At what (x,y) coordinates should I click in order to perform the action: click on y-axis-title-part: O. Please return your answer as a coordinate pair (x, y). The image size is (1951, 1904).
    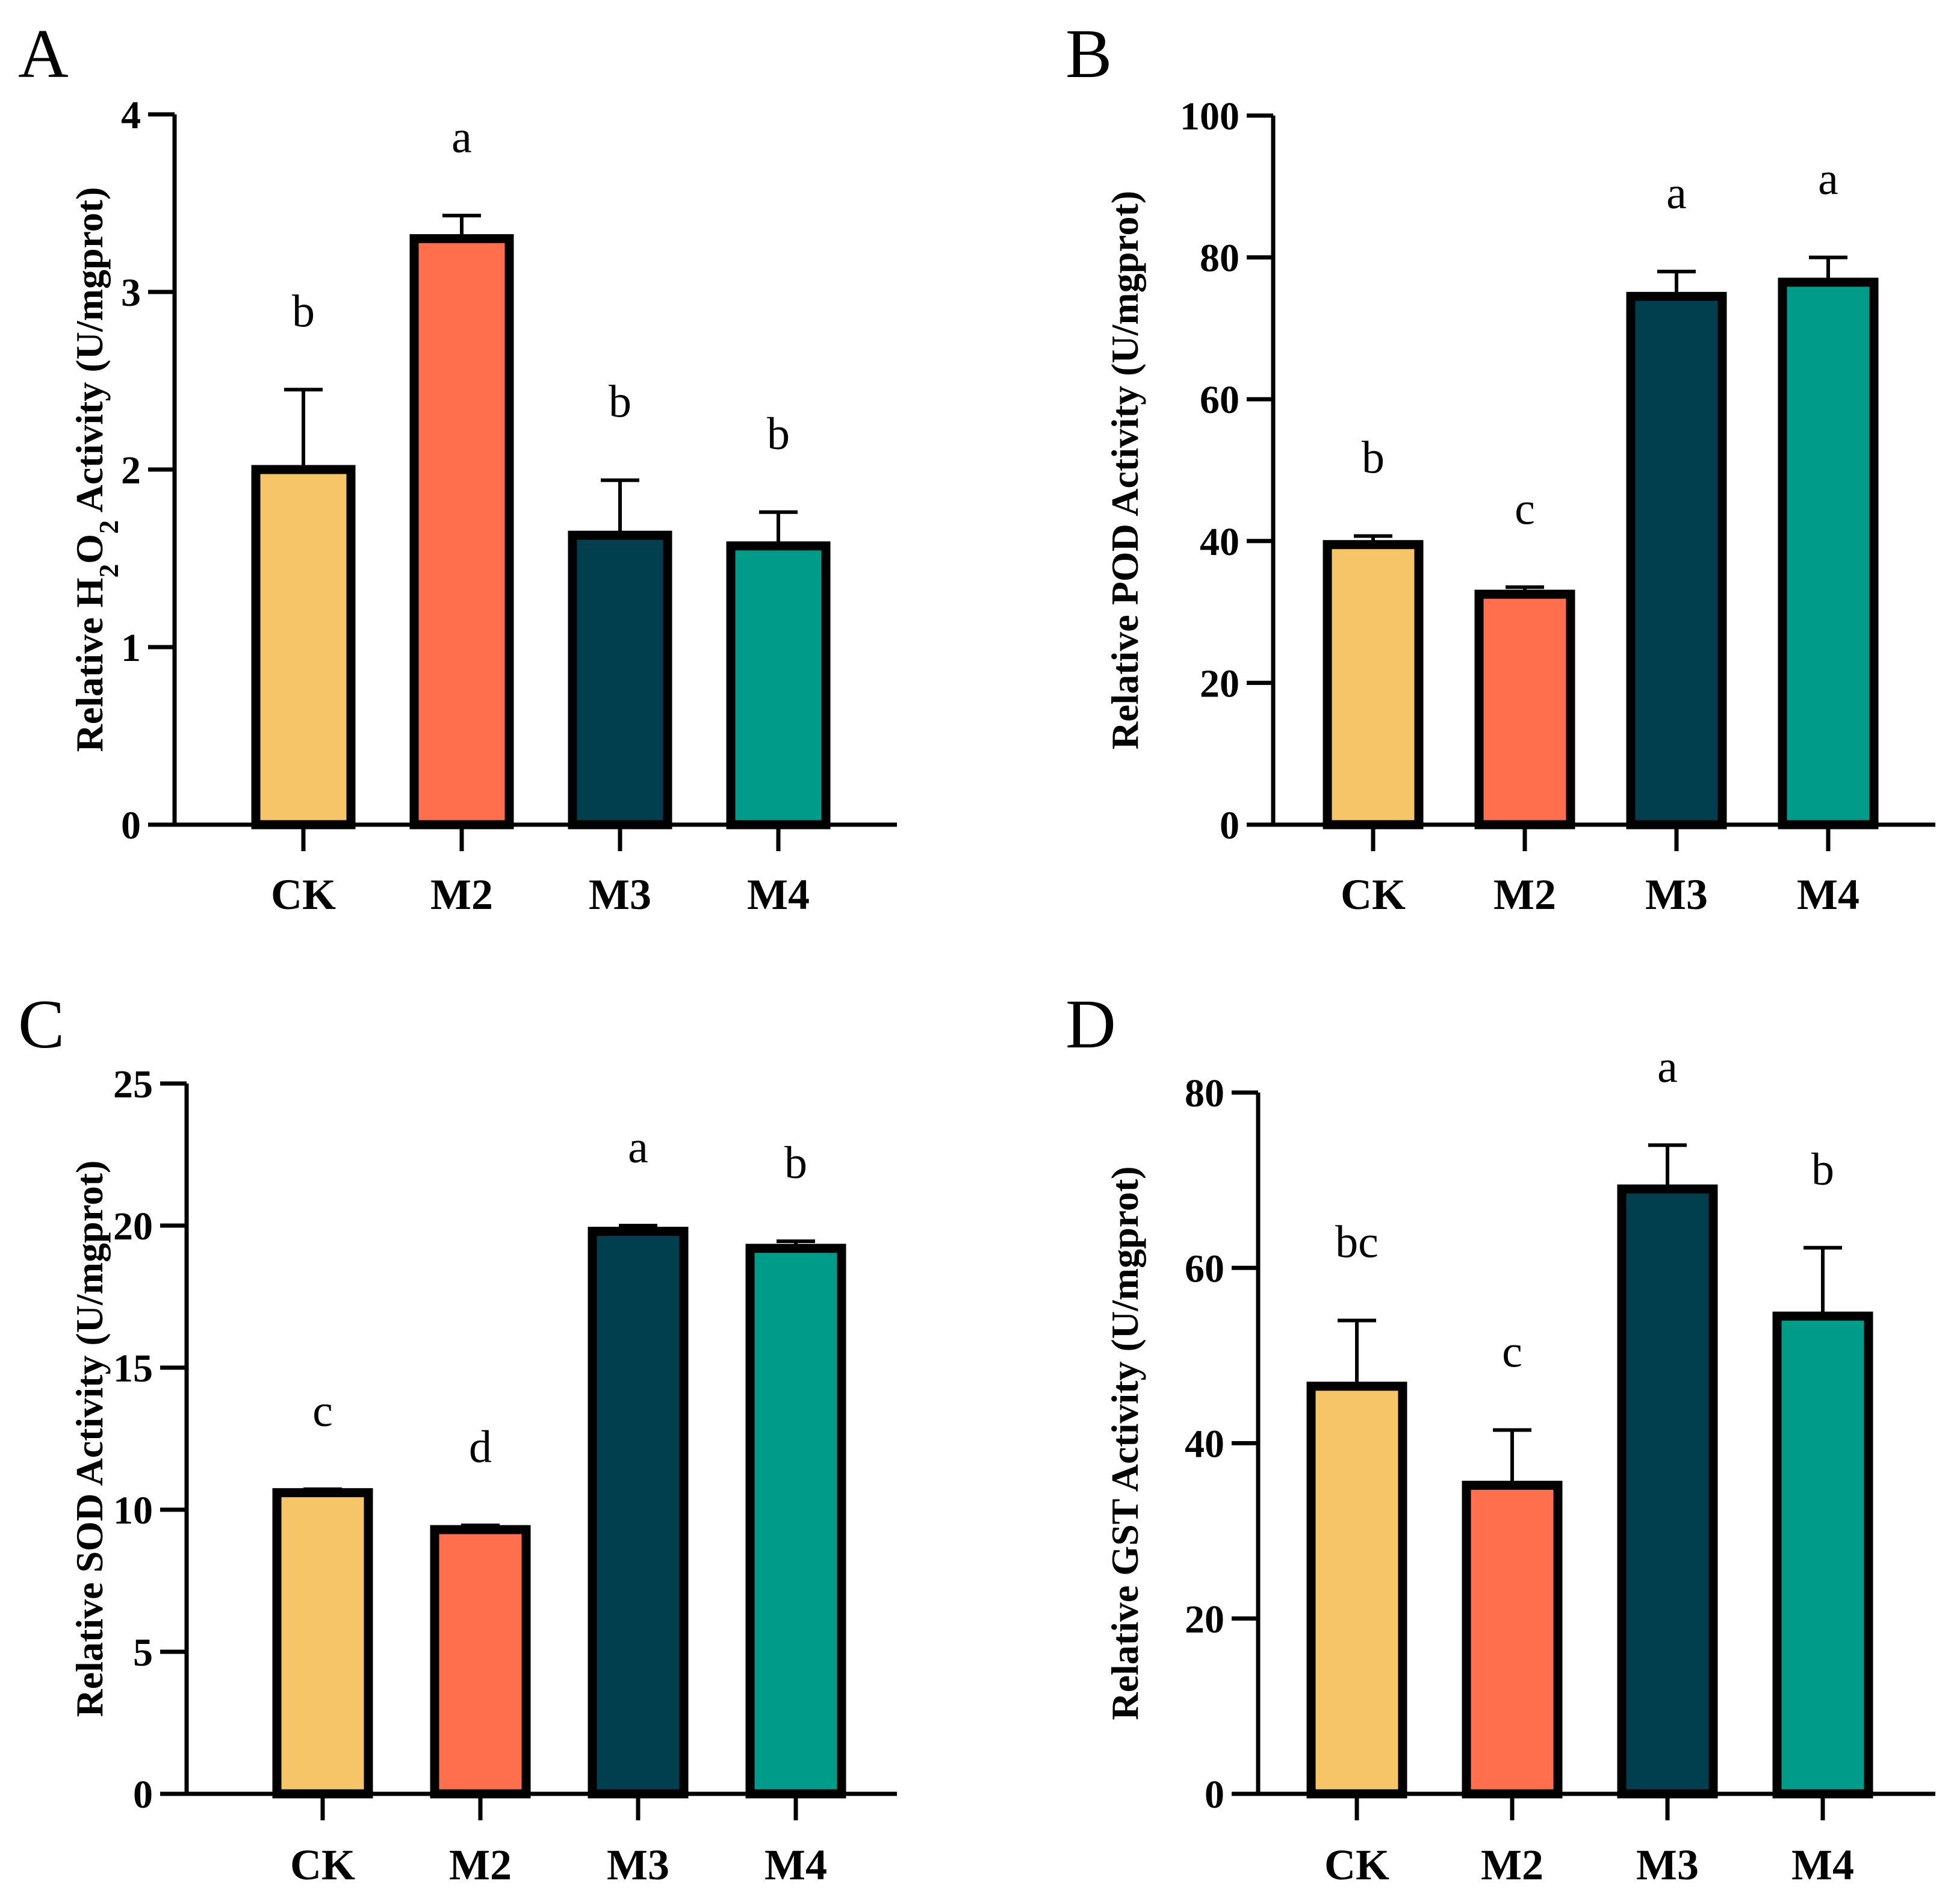
    Looking at the image, I should click on (89, 549).